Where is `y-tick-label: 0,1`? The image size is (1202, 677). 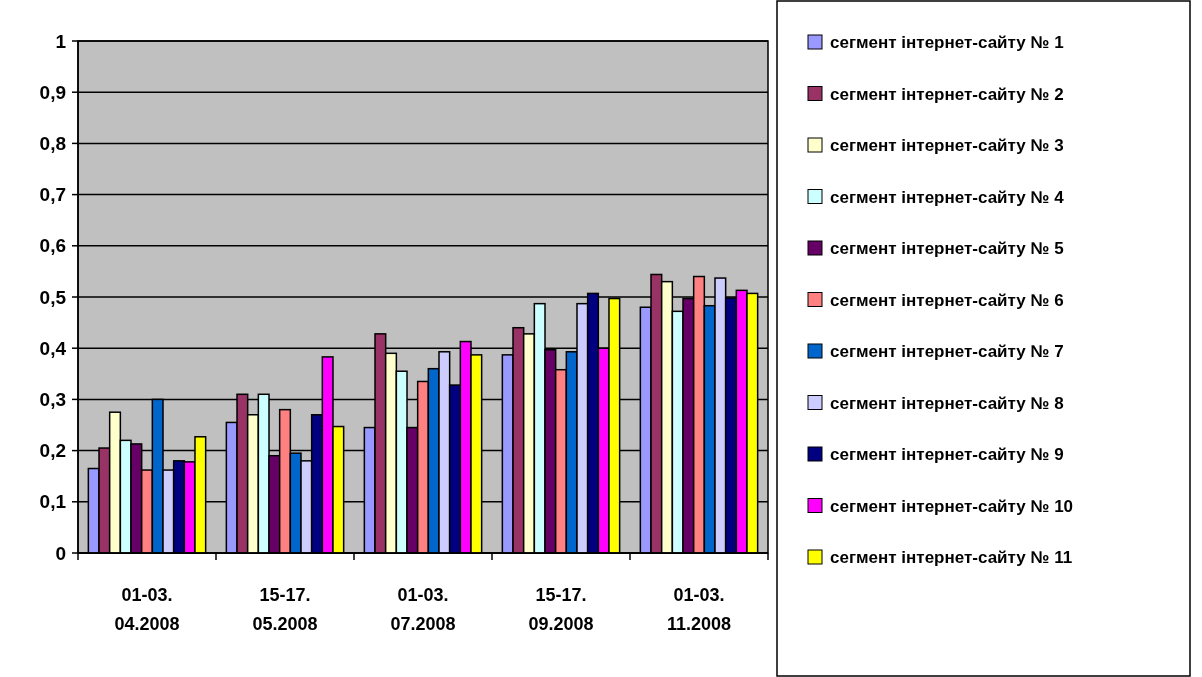
y-tick-label: 0,1 is located at coordinates (53, 502).